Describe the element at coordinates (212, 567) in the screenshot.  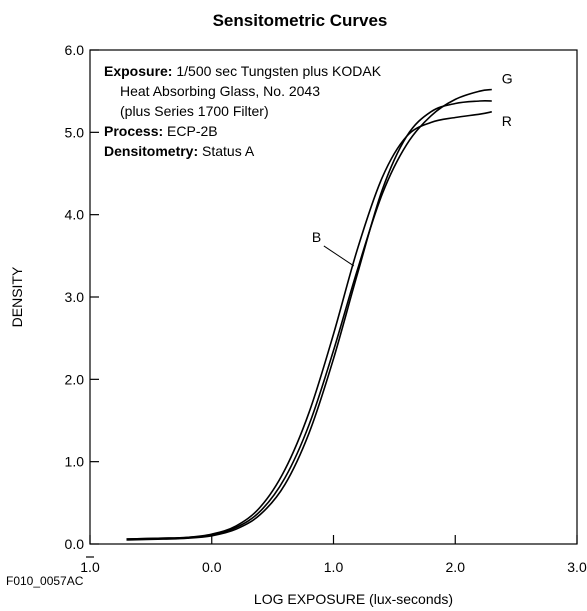
I see `x-tick-label: 0.0` at that location.